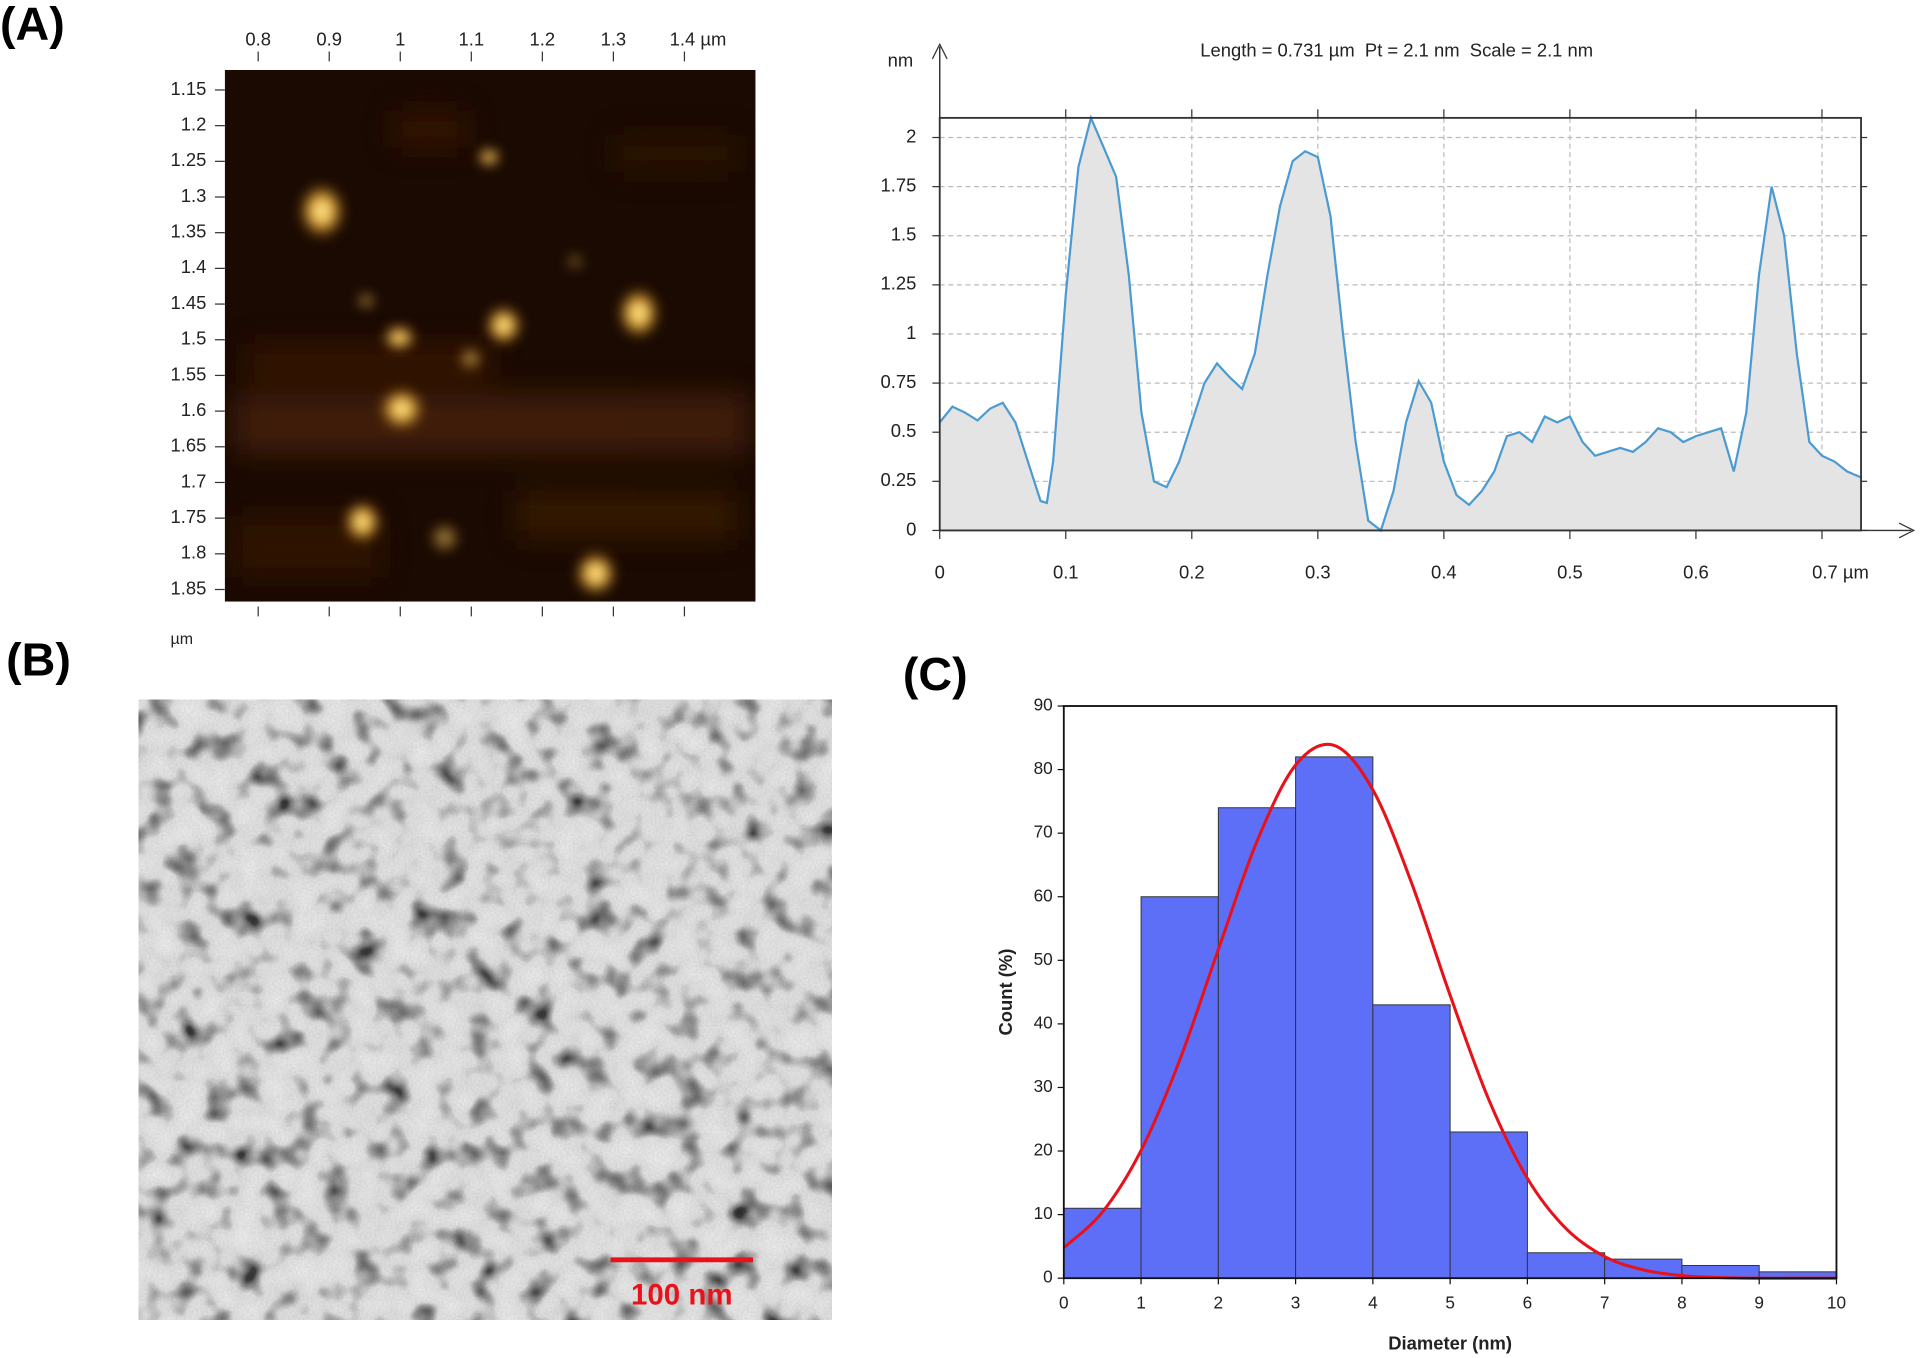 The height and width of the screenshot is (1358, 1920). I want to click on x-tick-label: 0.9, so click(329, 38).